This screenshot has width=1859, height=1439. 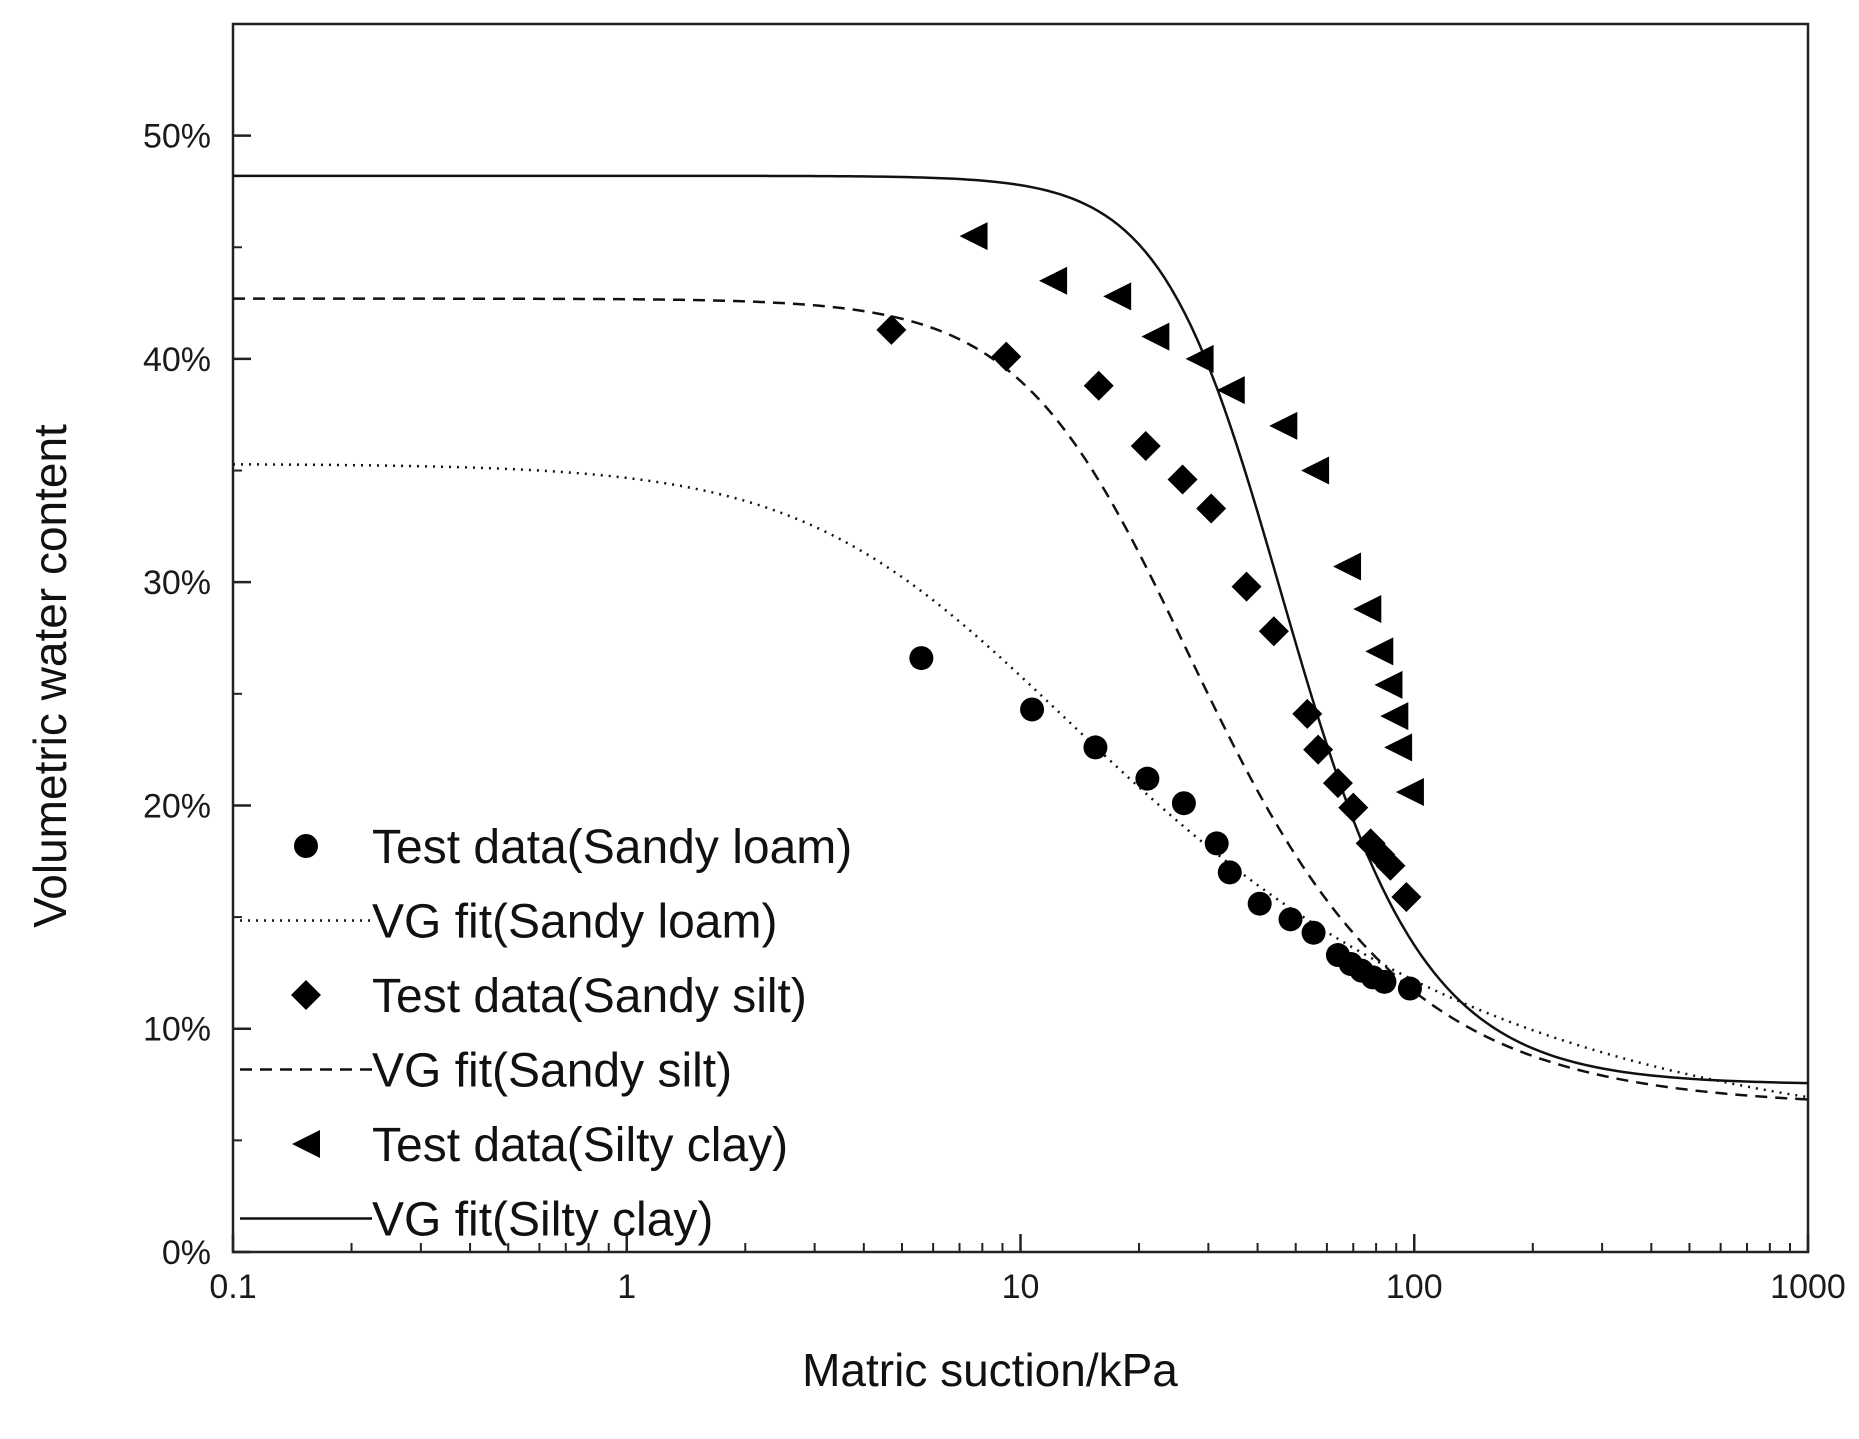 What do you see at coordinates (589, 996) in the screenshot?
I see `legend-label-test-data-sandy-silt: Test data(Sandy silt)` at bounding box center [589, 996].